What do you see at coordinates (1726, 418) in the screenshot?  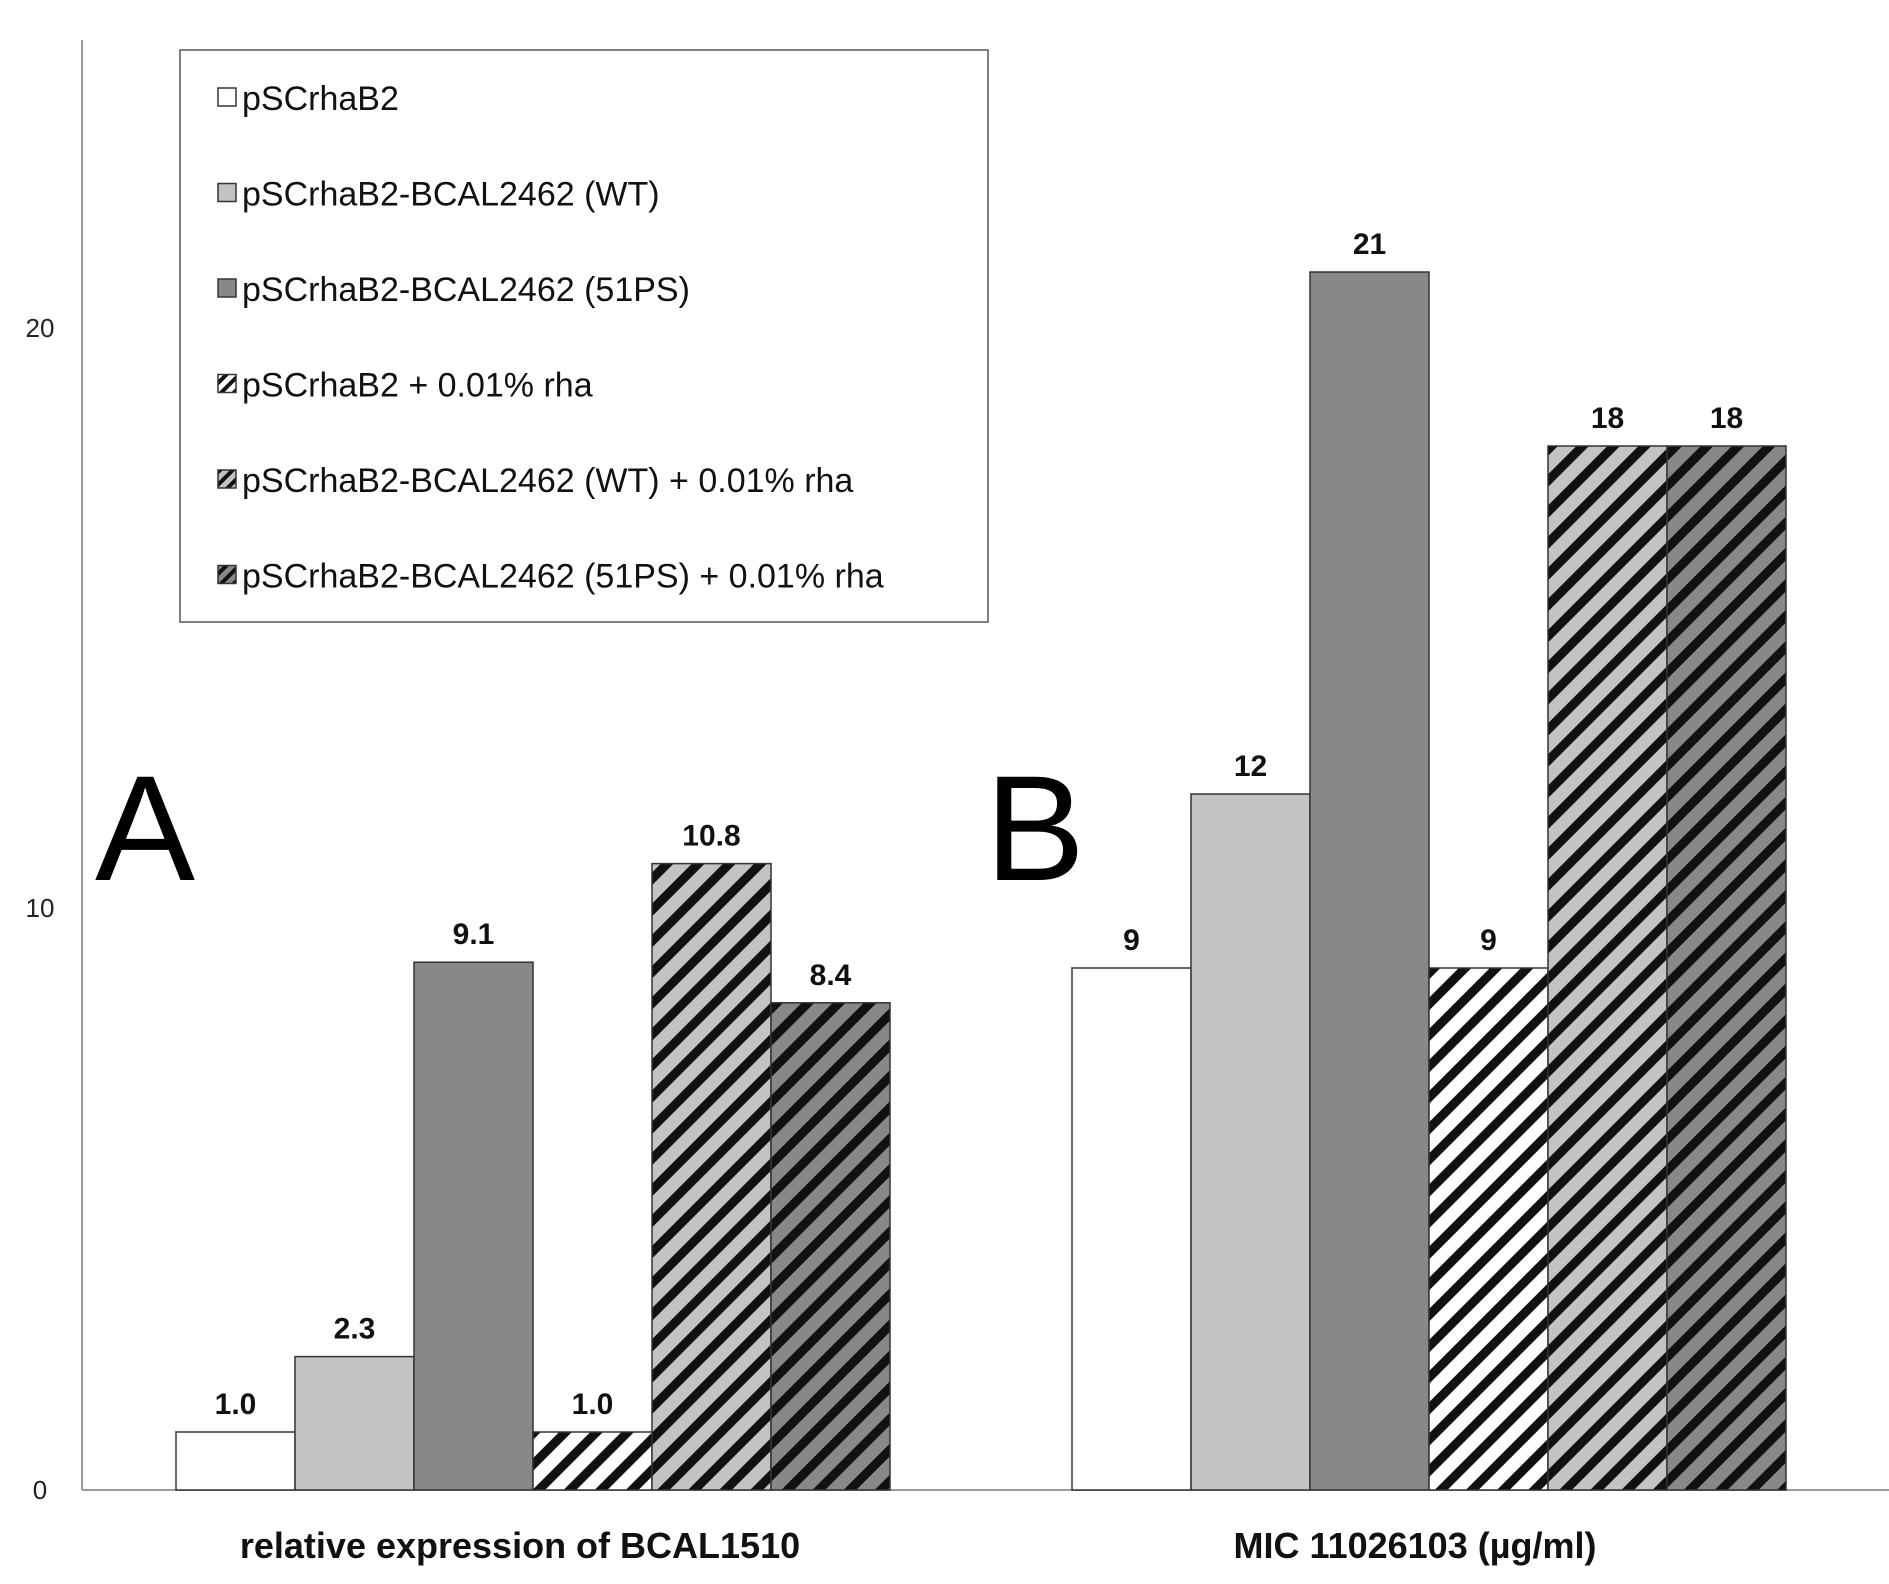 I see `data-label-mic-series-6: 18` at bounding box center [1726, 418].